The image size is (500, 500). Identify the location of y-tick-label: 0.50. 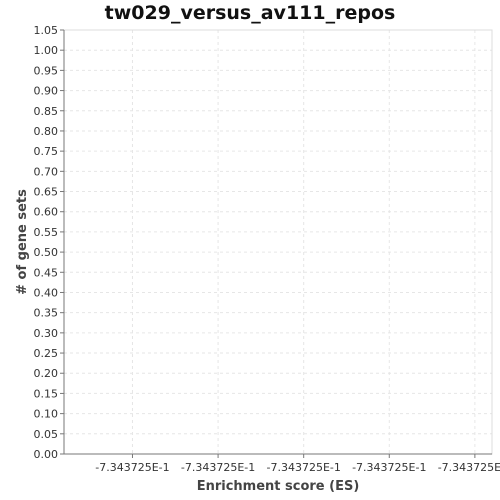
(46, 252).